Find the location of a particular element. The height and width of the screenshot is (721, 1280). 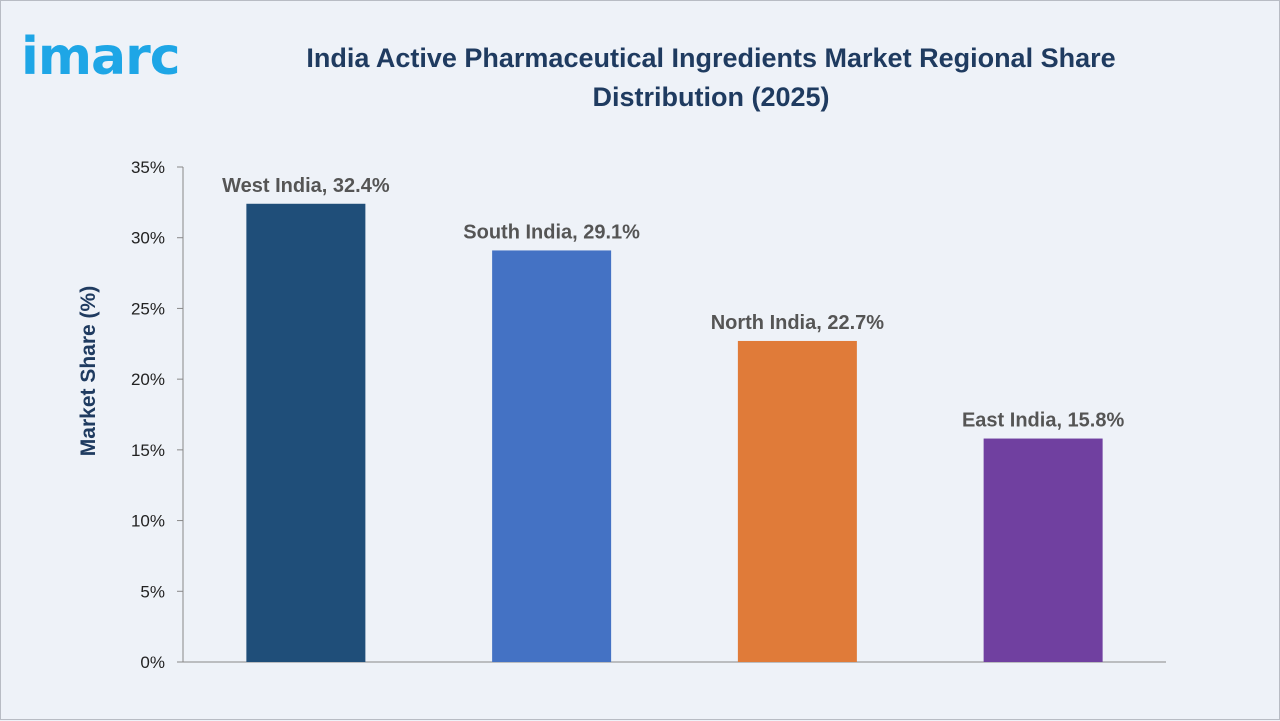

data-label: North India, 22.7% is located at coordinates (798, 323).